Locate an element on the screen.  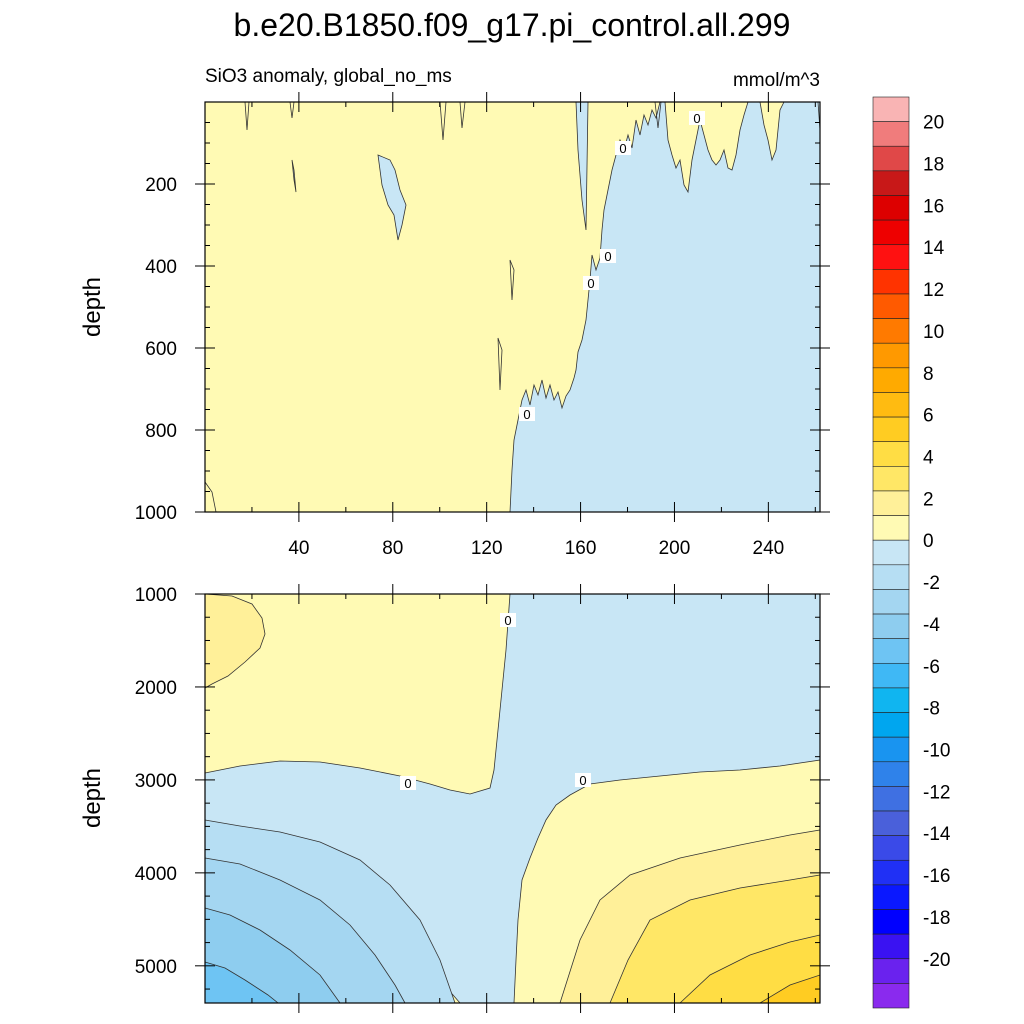
colorbar-label: -12 is located at coordinates (936, 792).